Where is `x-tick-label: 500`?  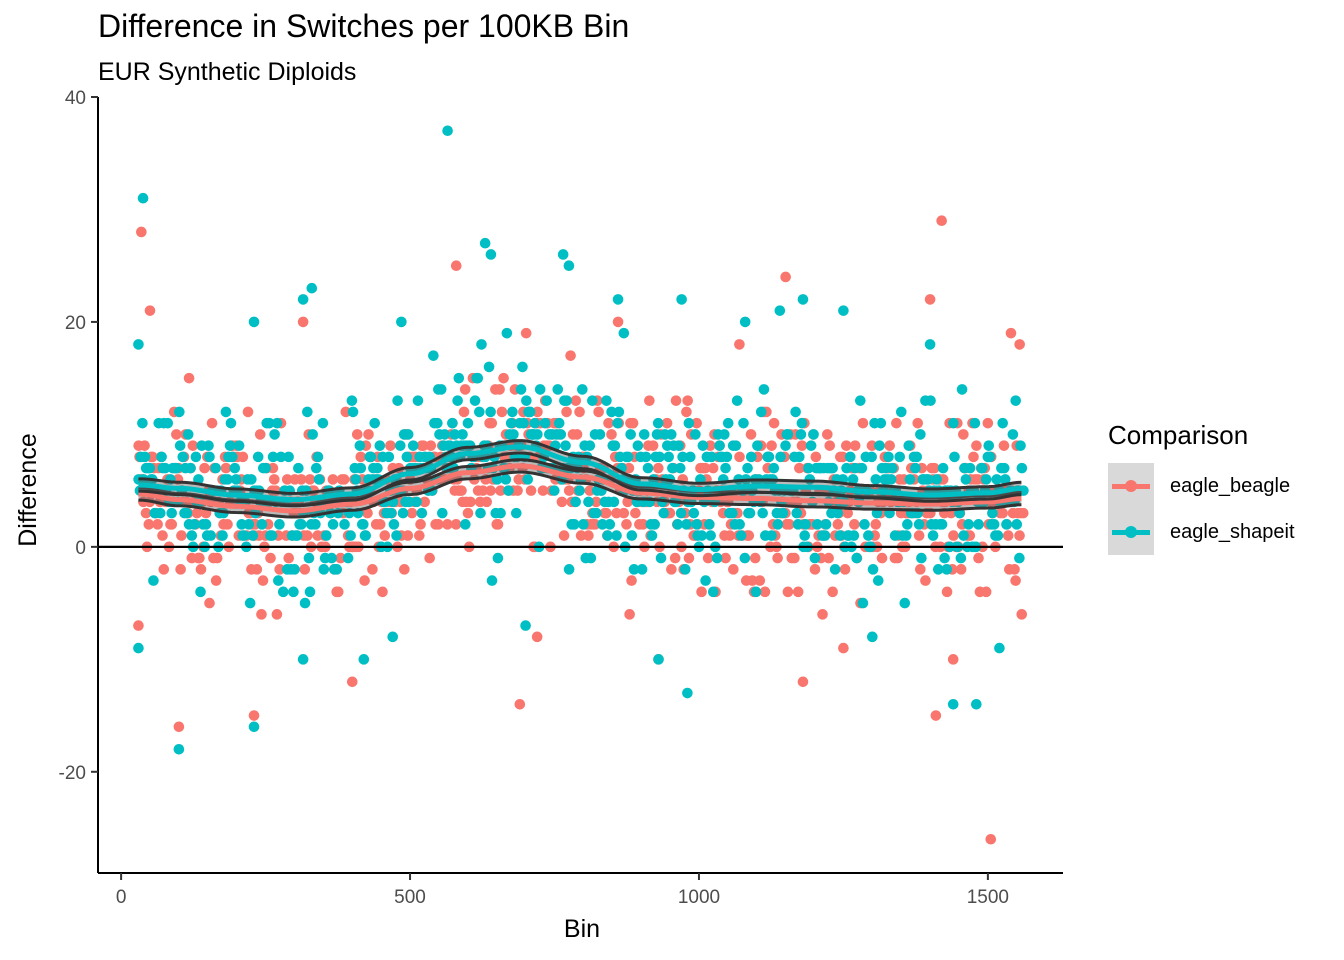 x-tick-label: 500 is located at coordinates (410, 897).